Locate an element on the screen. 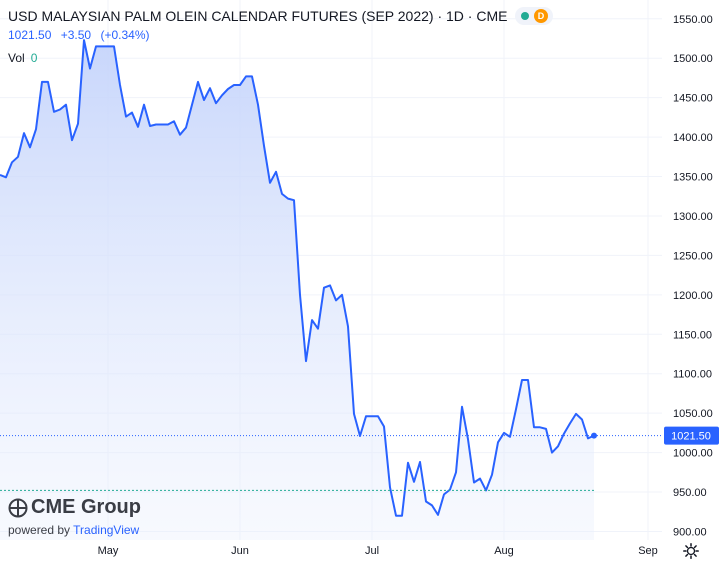  last-price: 1021.50 is located at coordinates (30, 35).